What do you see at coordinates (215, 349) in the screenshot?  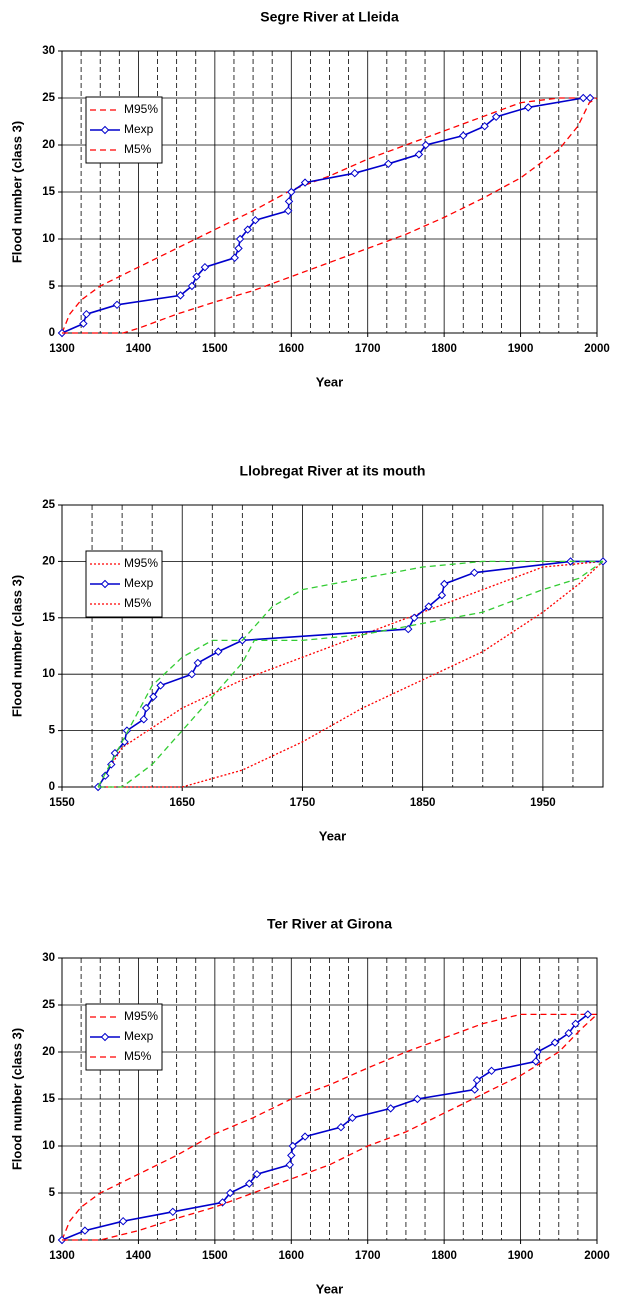 I see `x-tick-label: 1500` at bounding box center [215, 349].